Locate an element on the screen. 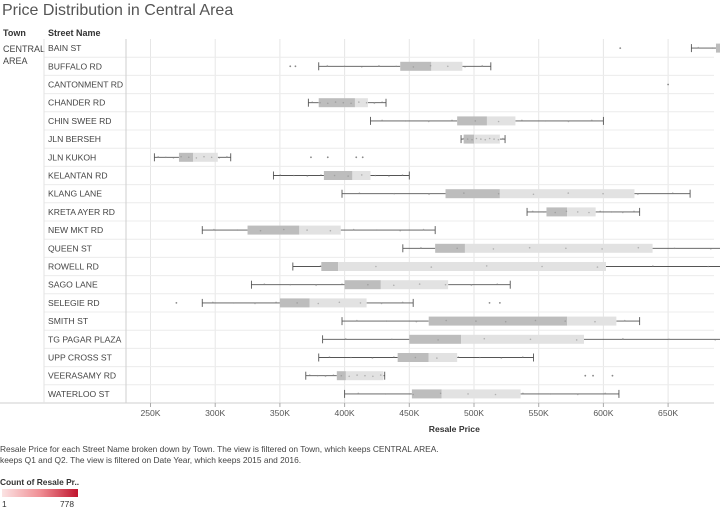 Image resolution: width=720 pixels, height=510 pixels. legend-title: Count of Resale Pr.. is located at coordinates (40, 482).